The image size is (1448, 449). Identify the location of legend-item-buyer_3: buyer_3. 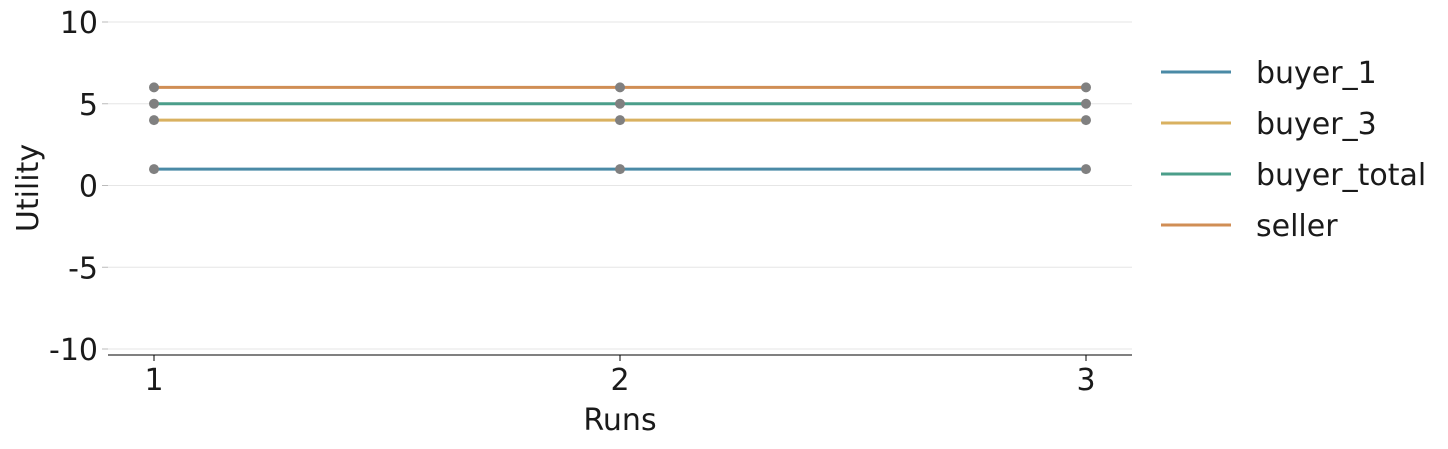
(1269, 124).